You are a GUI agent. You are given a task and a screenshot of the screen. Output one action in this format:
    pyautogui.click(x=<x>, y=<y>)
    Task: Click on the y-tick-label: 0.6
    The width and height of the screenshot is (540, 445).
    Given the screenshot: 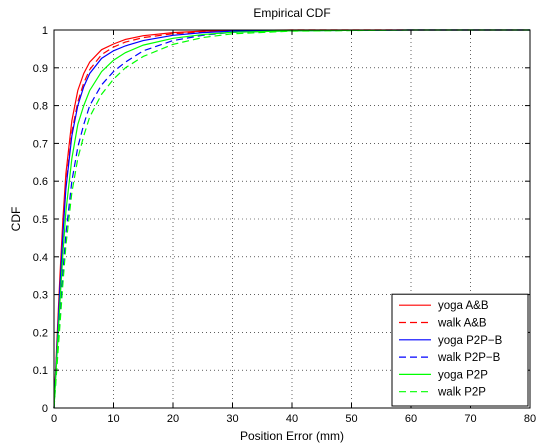 What is the action you would take?
    pyautogui.click(x=40, y=182)
    